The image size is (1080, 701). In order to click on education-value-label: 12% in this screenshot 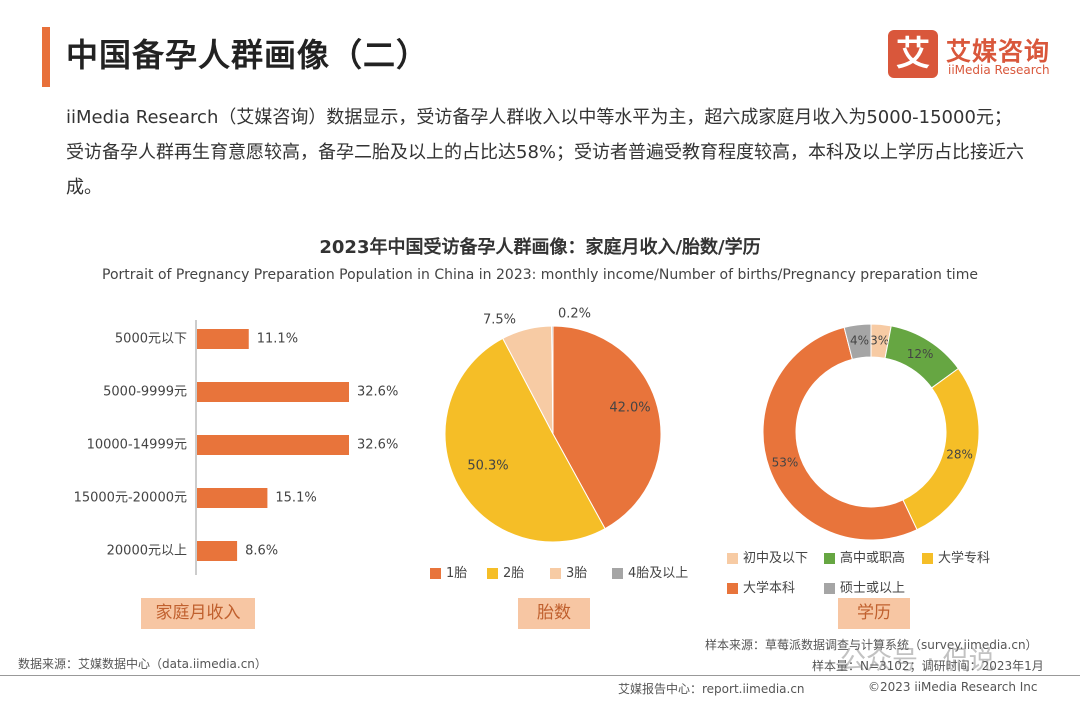, I will do `click(920, 354)`.